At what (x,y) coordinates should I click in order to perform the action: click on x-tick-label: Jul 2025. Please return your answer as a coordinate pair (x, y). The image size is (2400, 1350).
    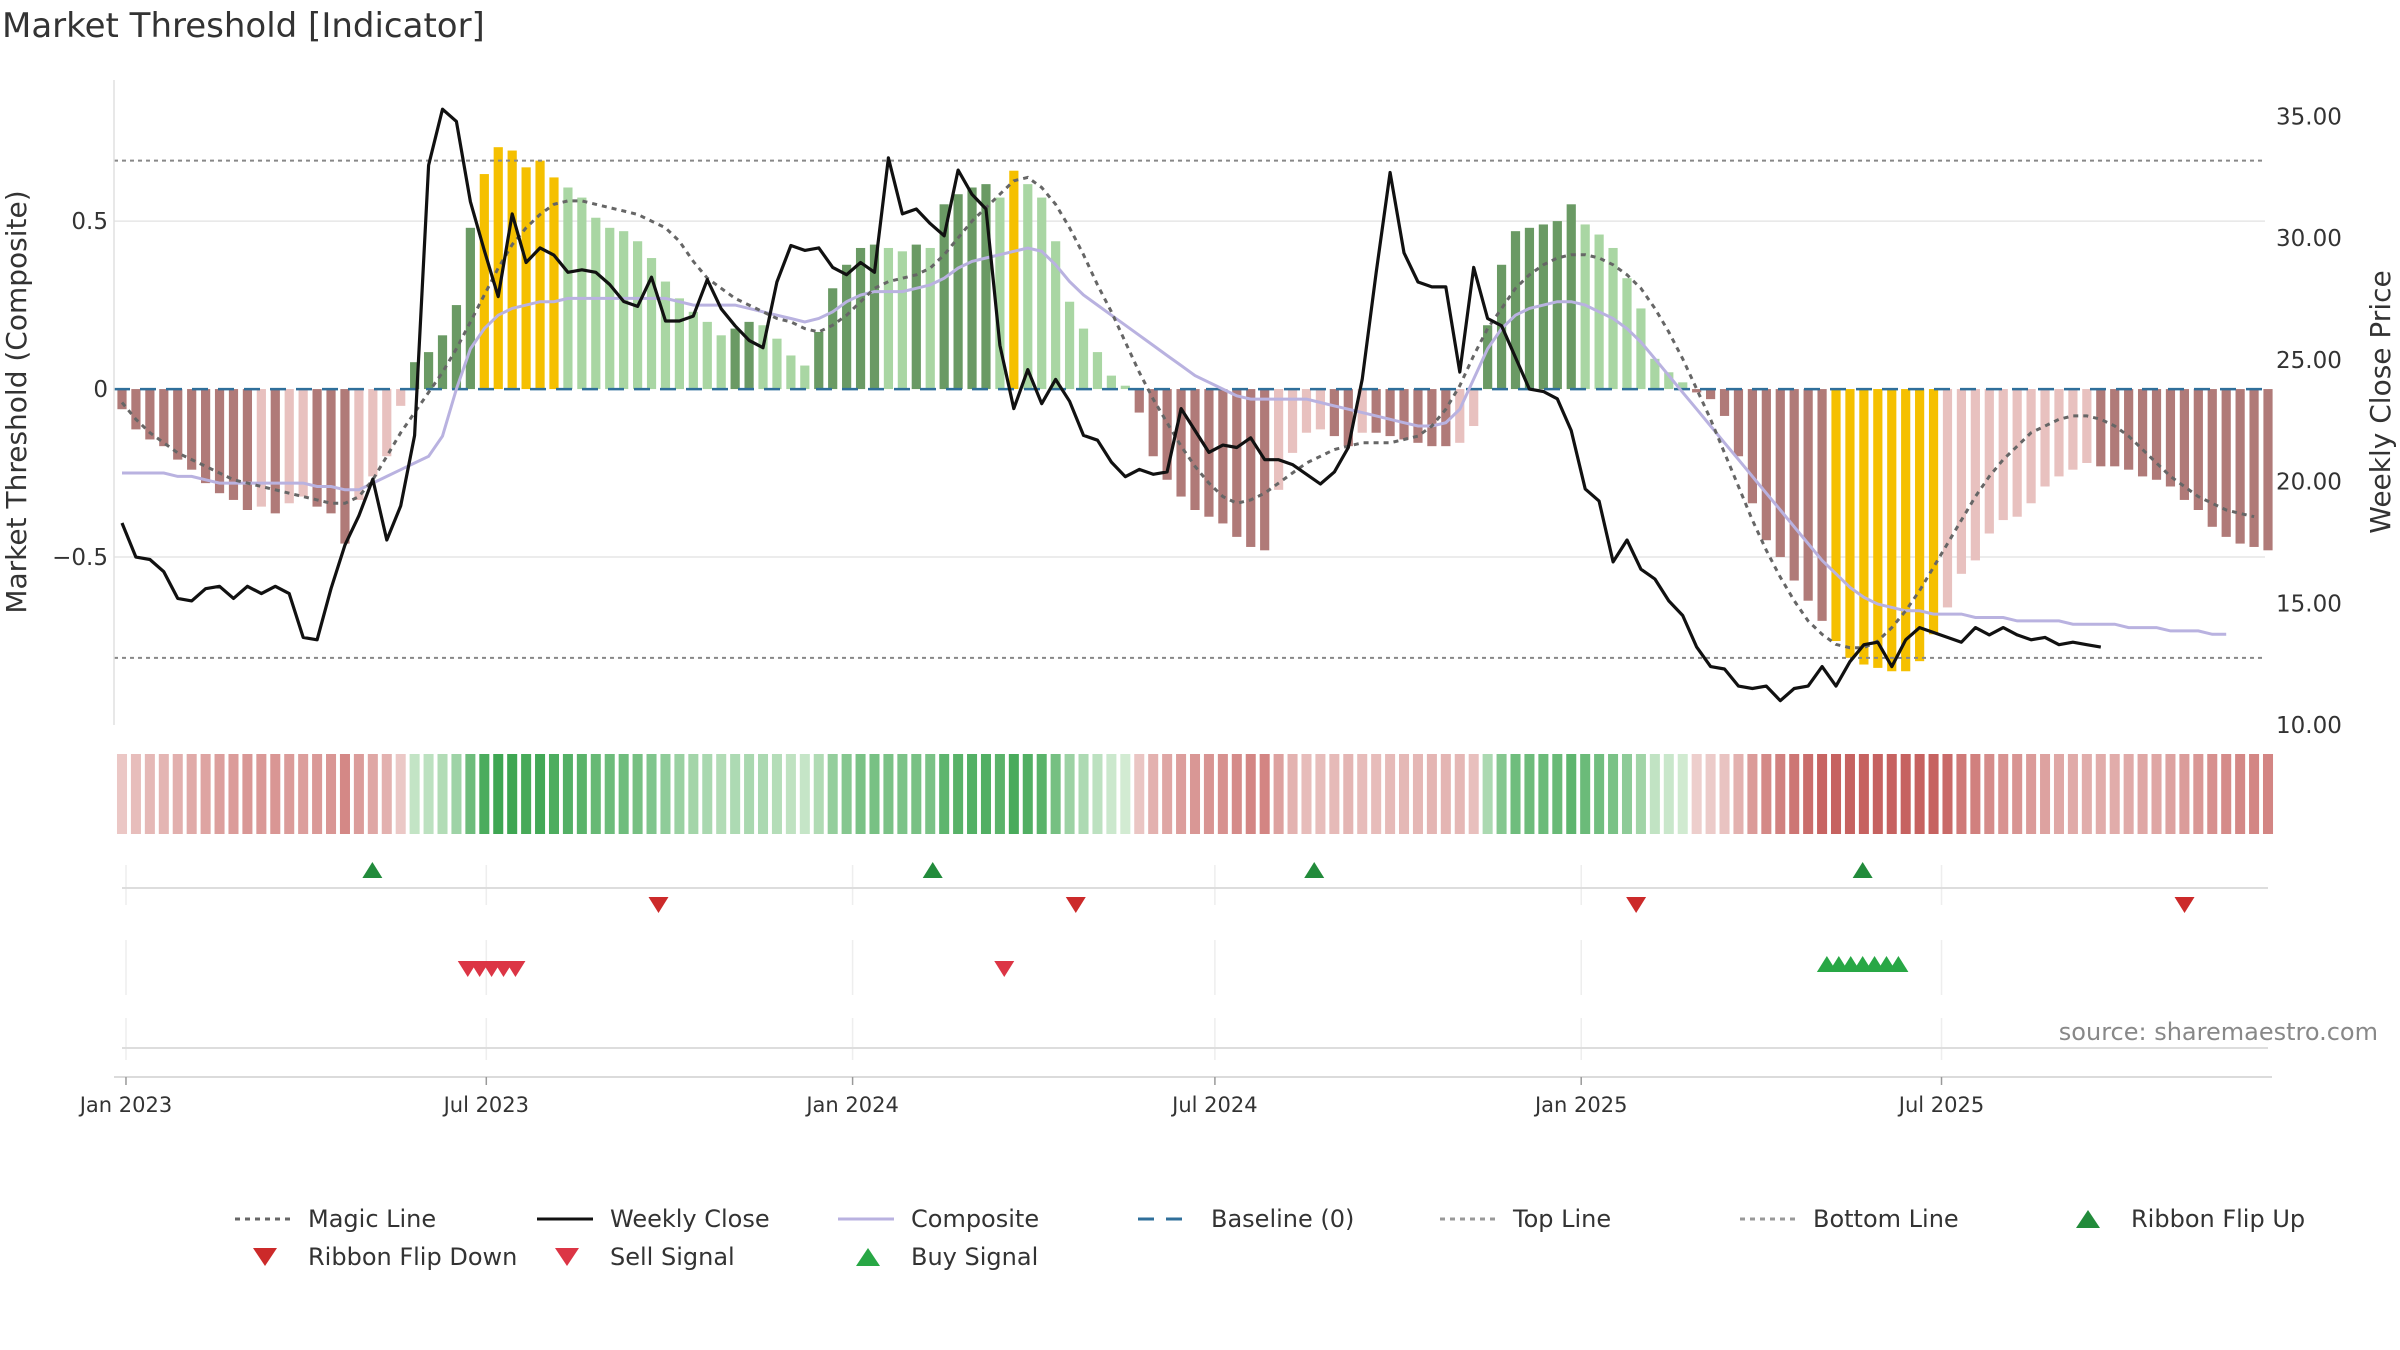
    Looking at the image, I should click on (1940, 1105).